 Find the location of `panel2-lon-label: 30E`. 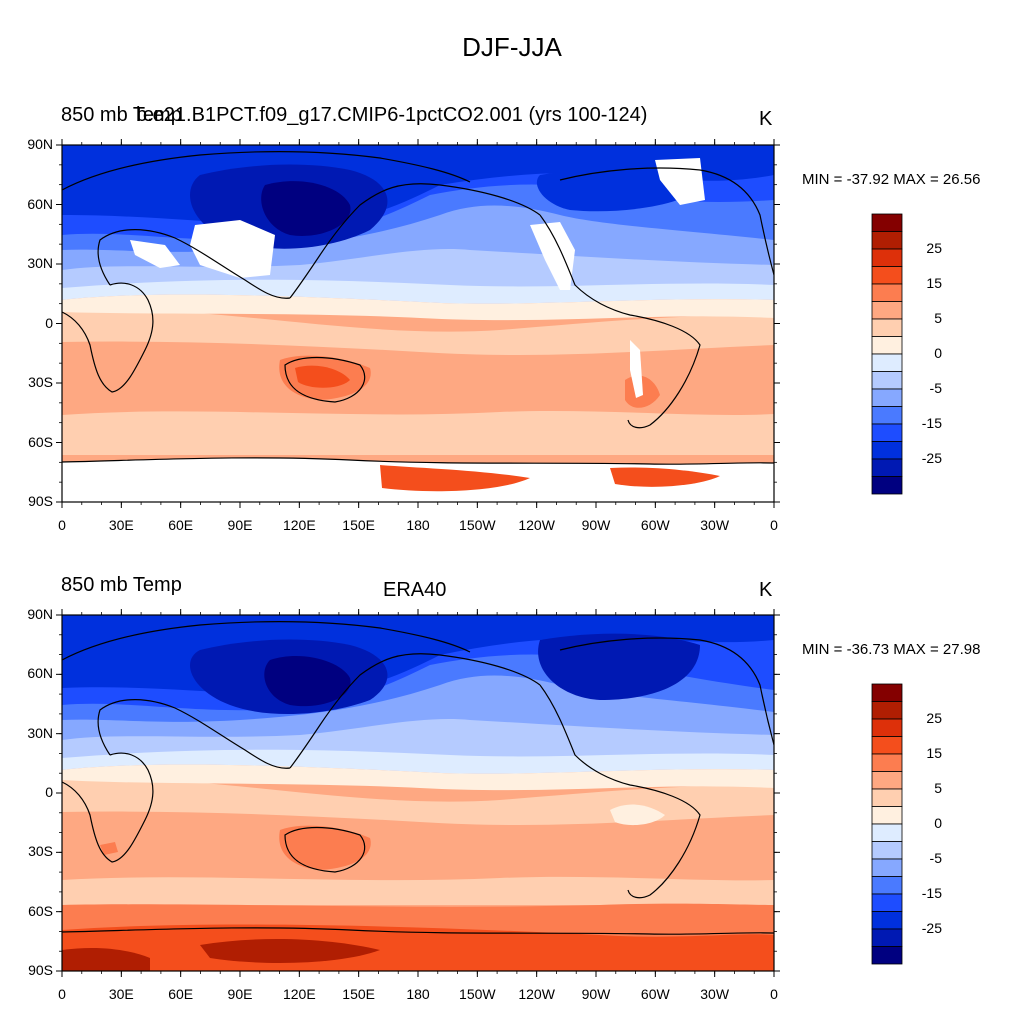

panel2-lon-label: 30E is located at coordinates (121, 994).